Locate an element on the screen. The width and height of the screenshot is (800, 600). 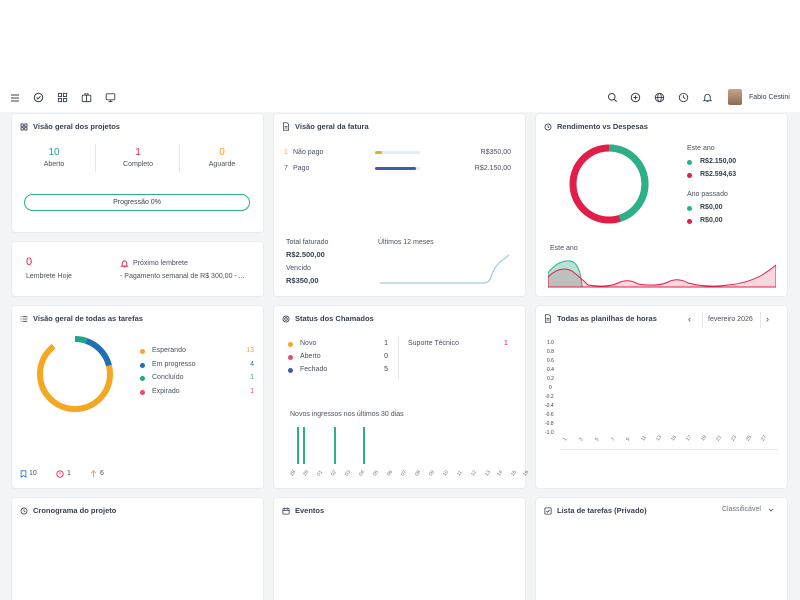
menu-icon is located at coordinates (15, 98).